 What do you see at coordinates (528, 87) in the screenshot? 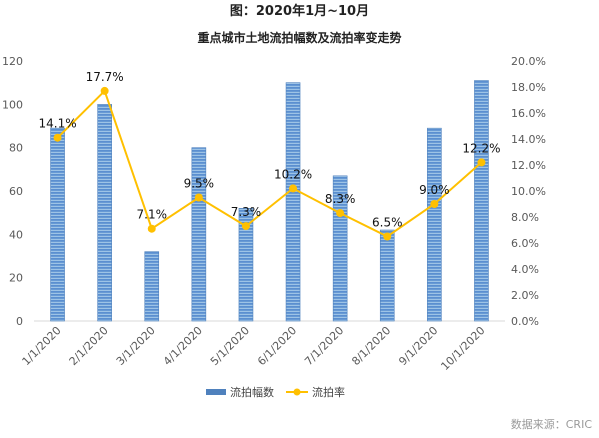
I see `y-right-tick-label: 18.0%` at bounding box center [528, 87].